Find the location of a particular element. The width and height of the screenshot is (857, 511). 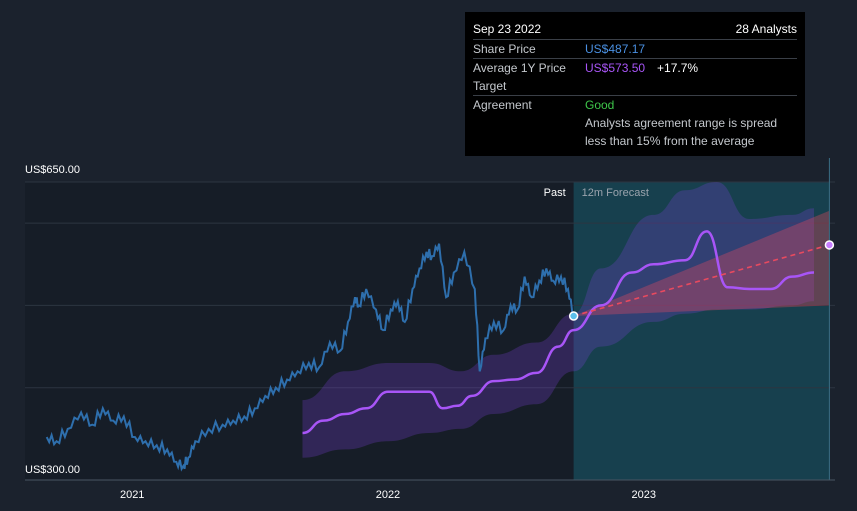

target-value: US$573.50 is located at coordinates (615, 68).